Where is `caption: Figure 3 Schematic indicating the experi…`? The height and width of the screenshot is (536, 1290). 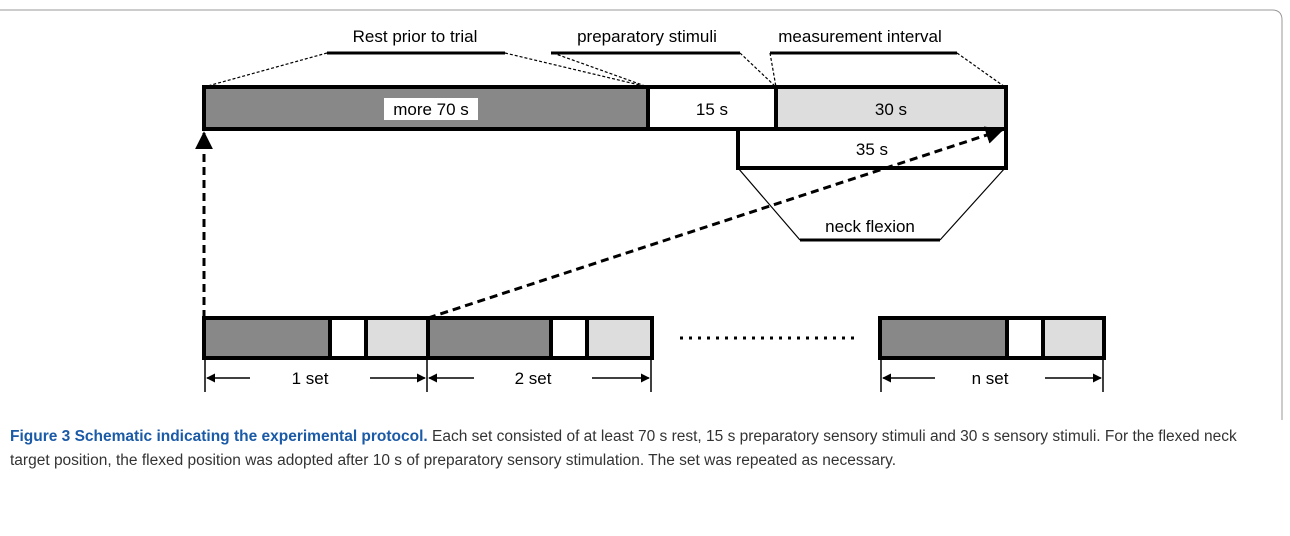 caption: Figure 3 Schematic indicating the experi… is located at coordinates (632, 449).